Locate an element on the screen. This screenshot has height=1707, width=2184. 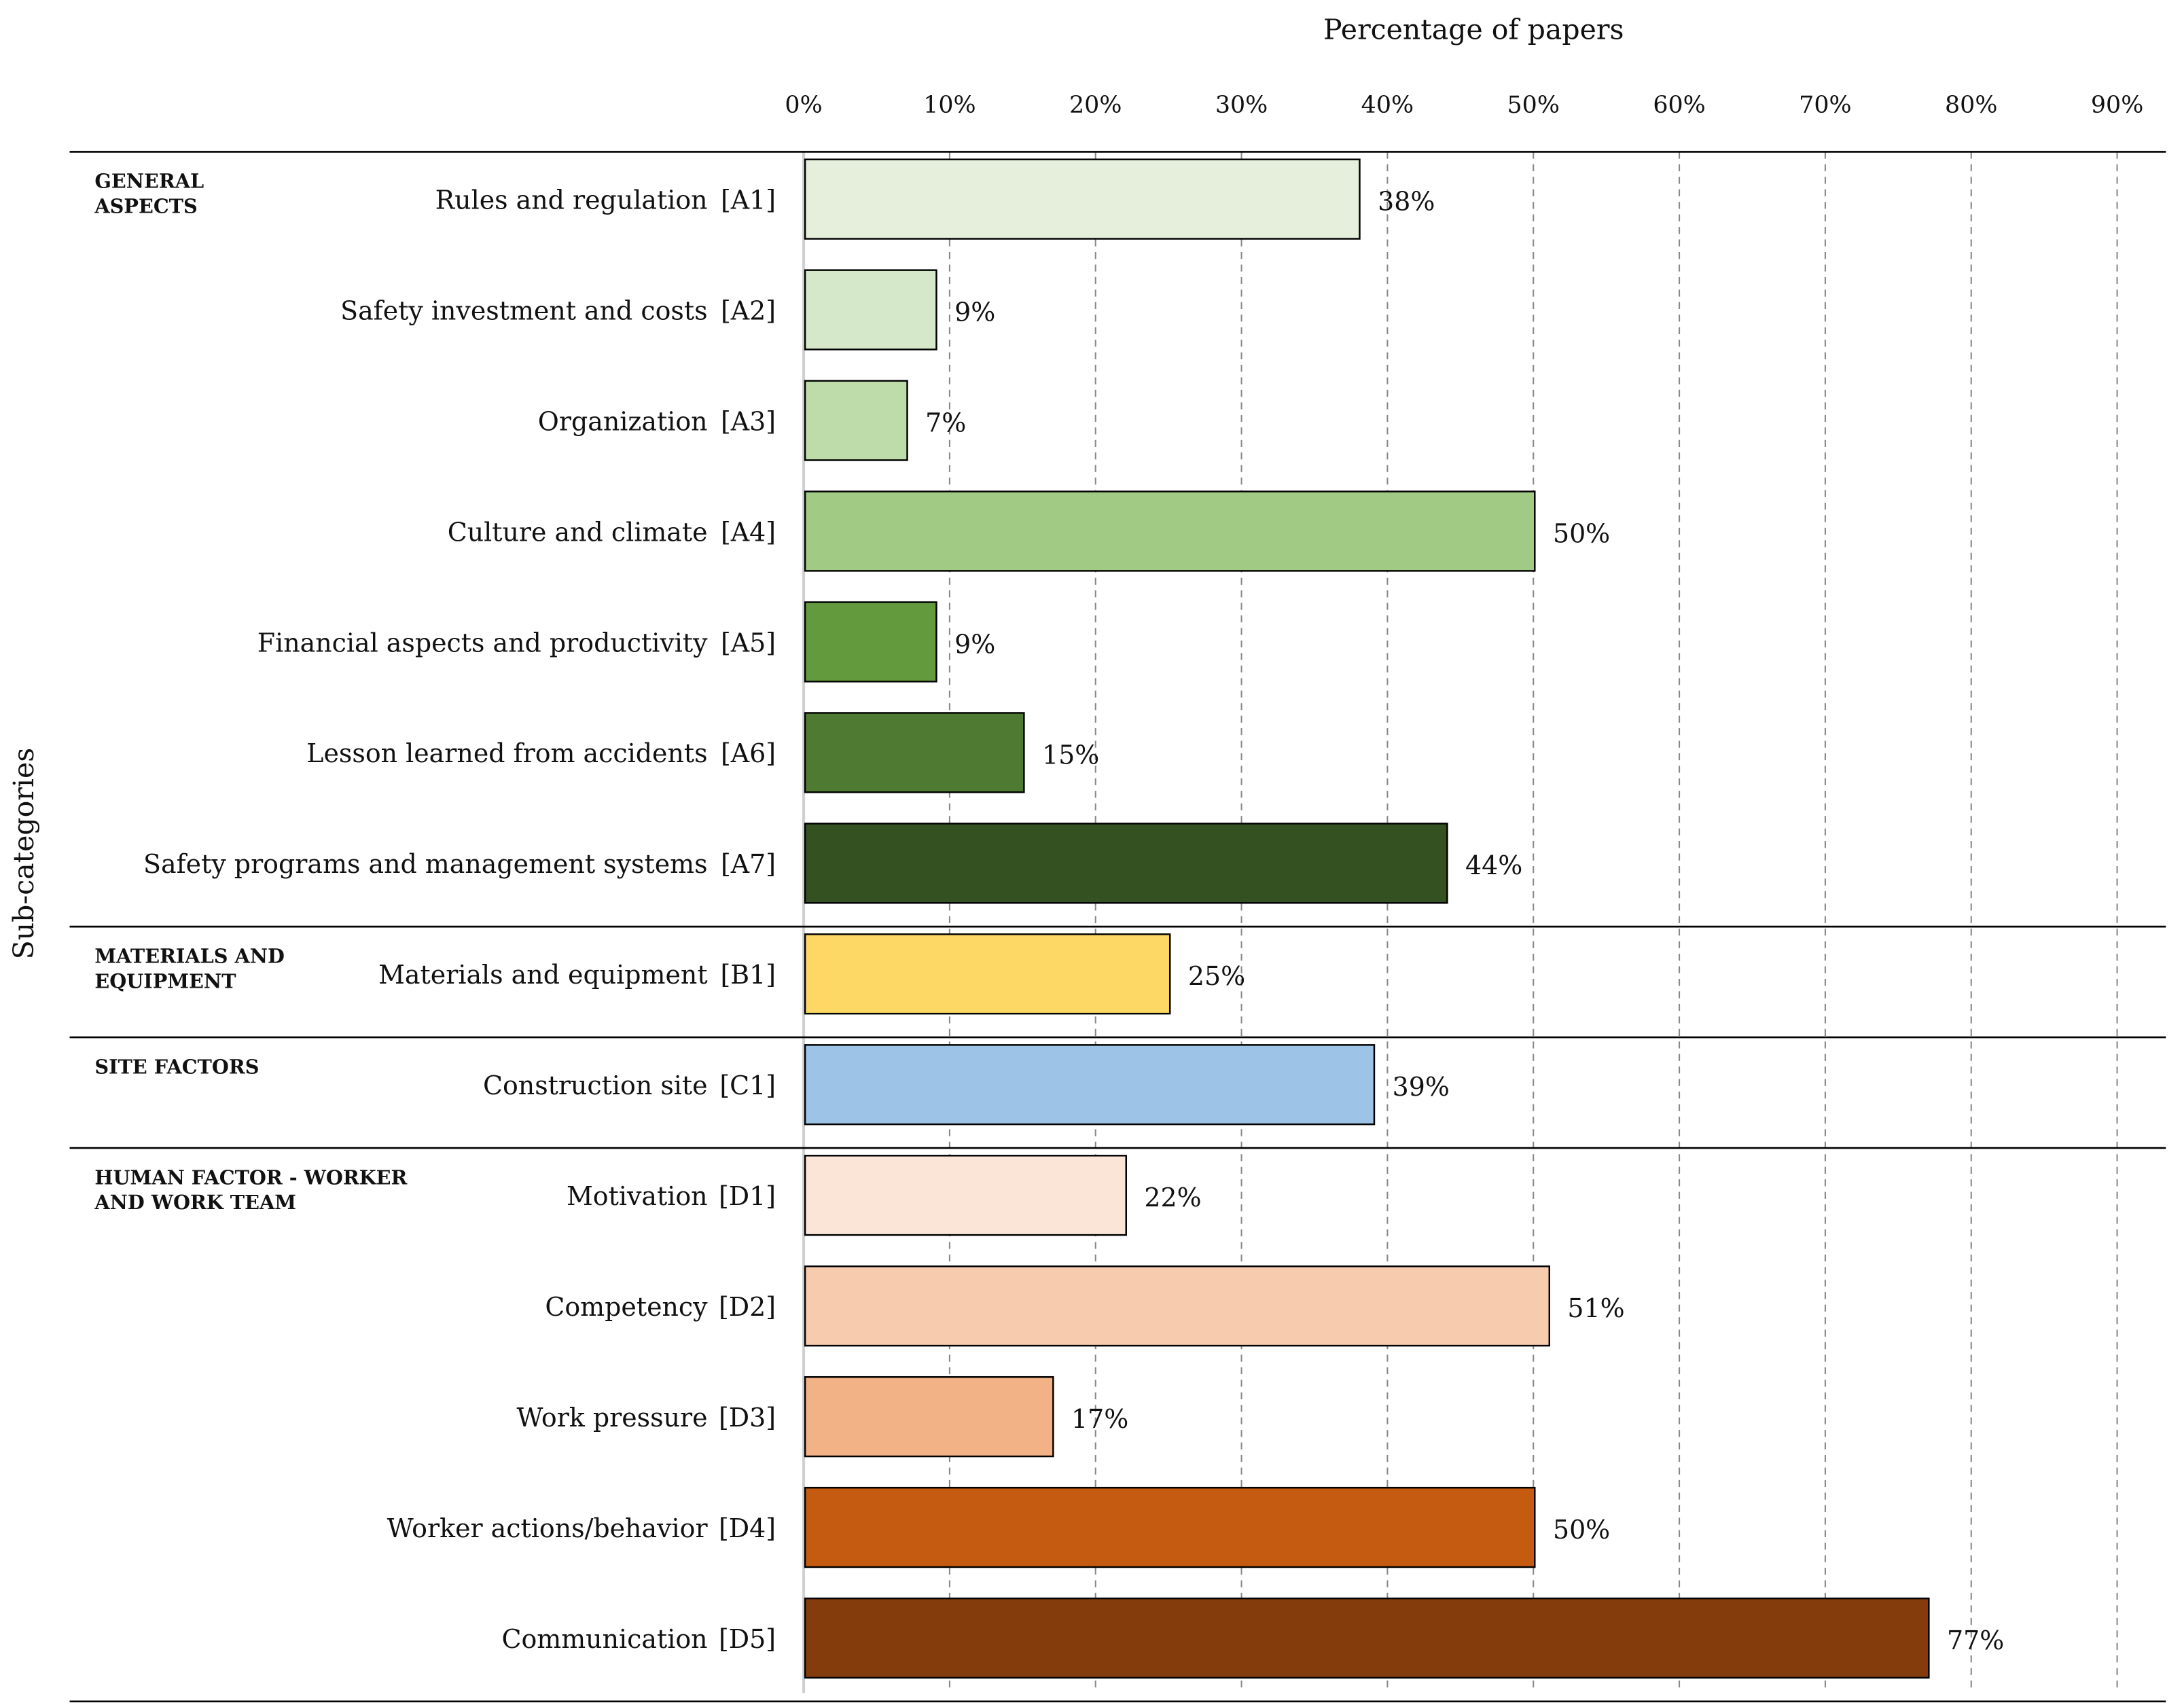
category-code: [A2] is located at coordinates (748, 310).